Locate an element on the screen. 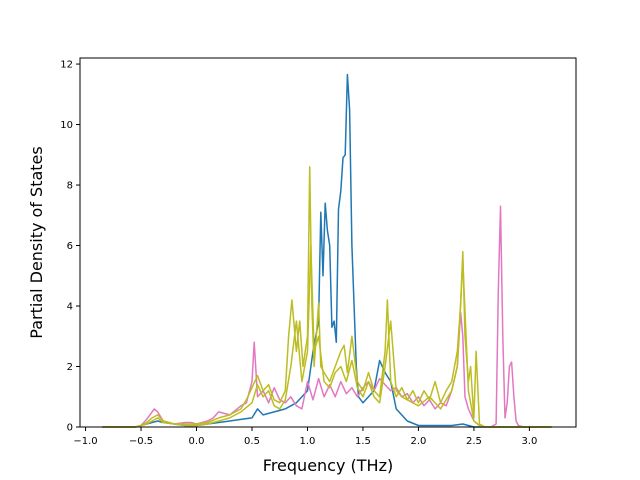 The image size is (640, 480). y-tick-label: 8 is located at coordinates (70, 186).